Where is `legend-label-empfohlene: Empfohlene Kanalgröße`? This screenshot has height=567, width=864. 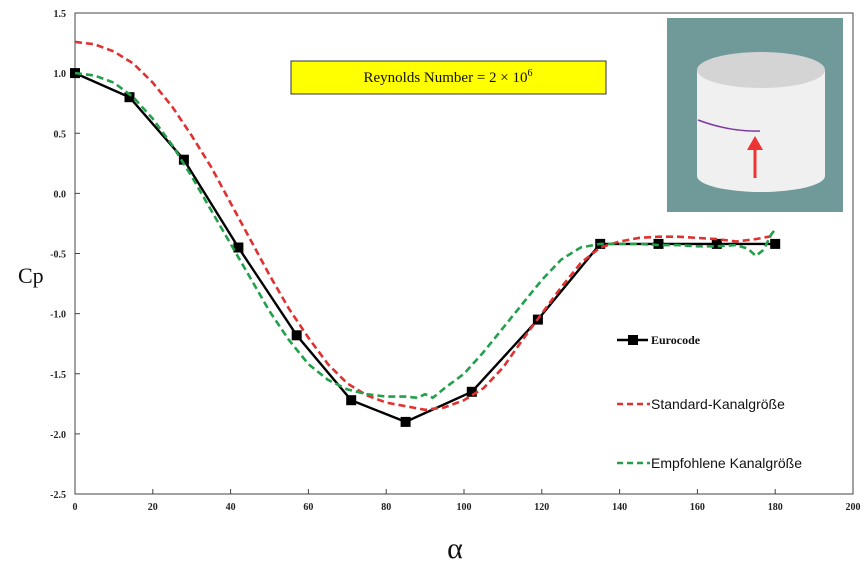 legend-label-empfohlene: Empfohlene Kanalgröße is located at coordinates (726, 463).